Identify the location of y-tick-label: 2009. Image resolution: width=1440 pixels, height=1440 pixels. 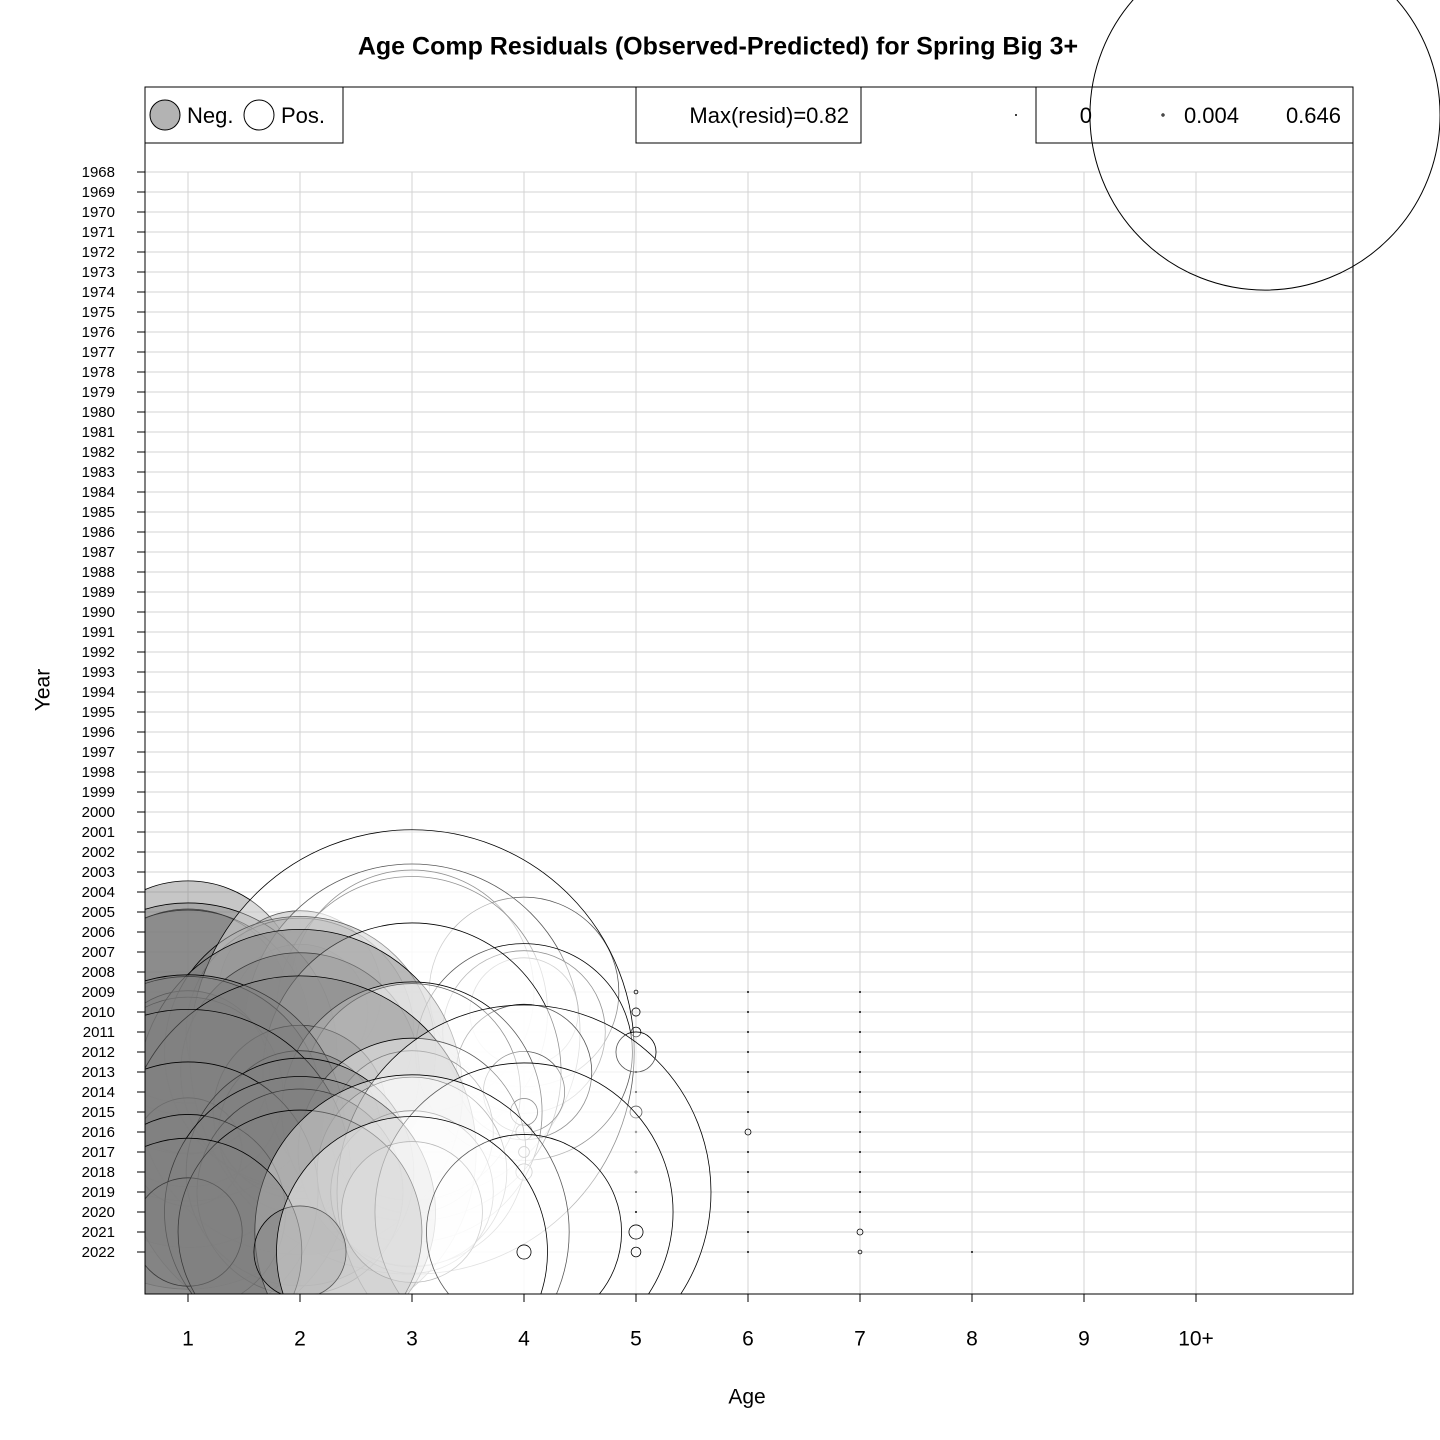
(98, 992).